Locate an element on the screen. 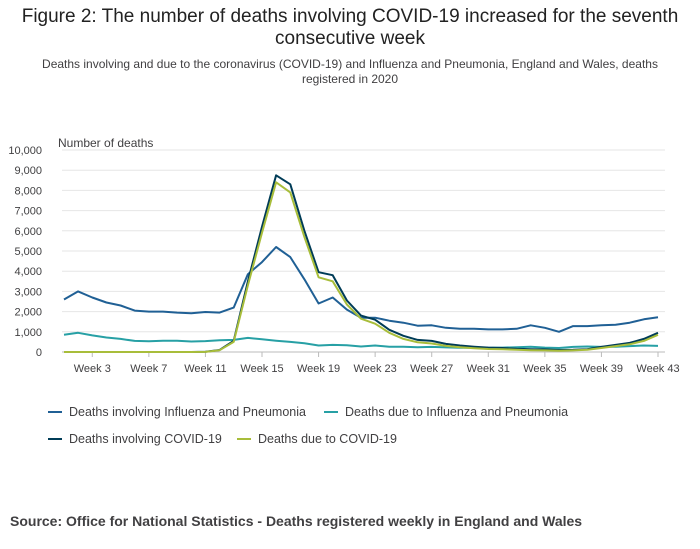 The height and width of the screenshot is (549, 700). legend-item-flu-due: Deaths due to Influenza and Pneumonia is located at coordinates (446, 412).